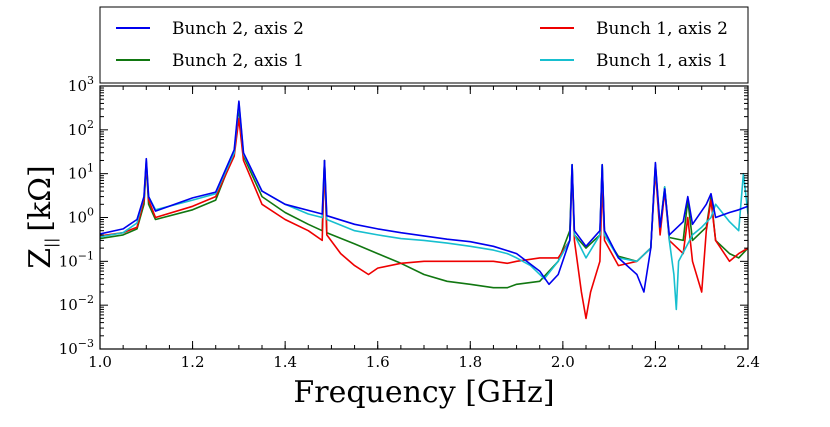  I want to click on y-tick-label: 10⁻², so click(76, 303).